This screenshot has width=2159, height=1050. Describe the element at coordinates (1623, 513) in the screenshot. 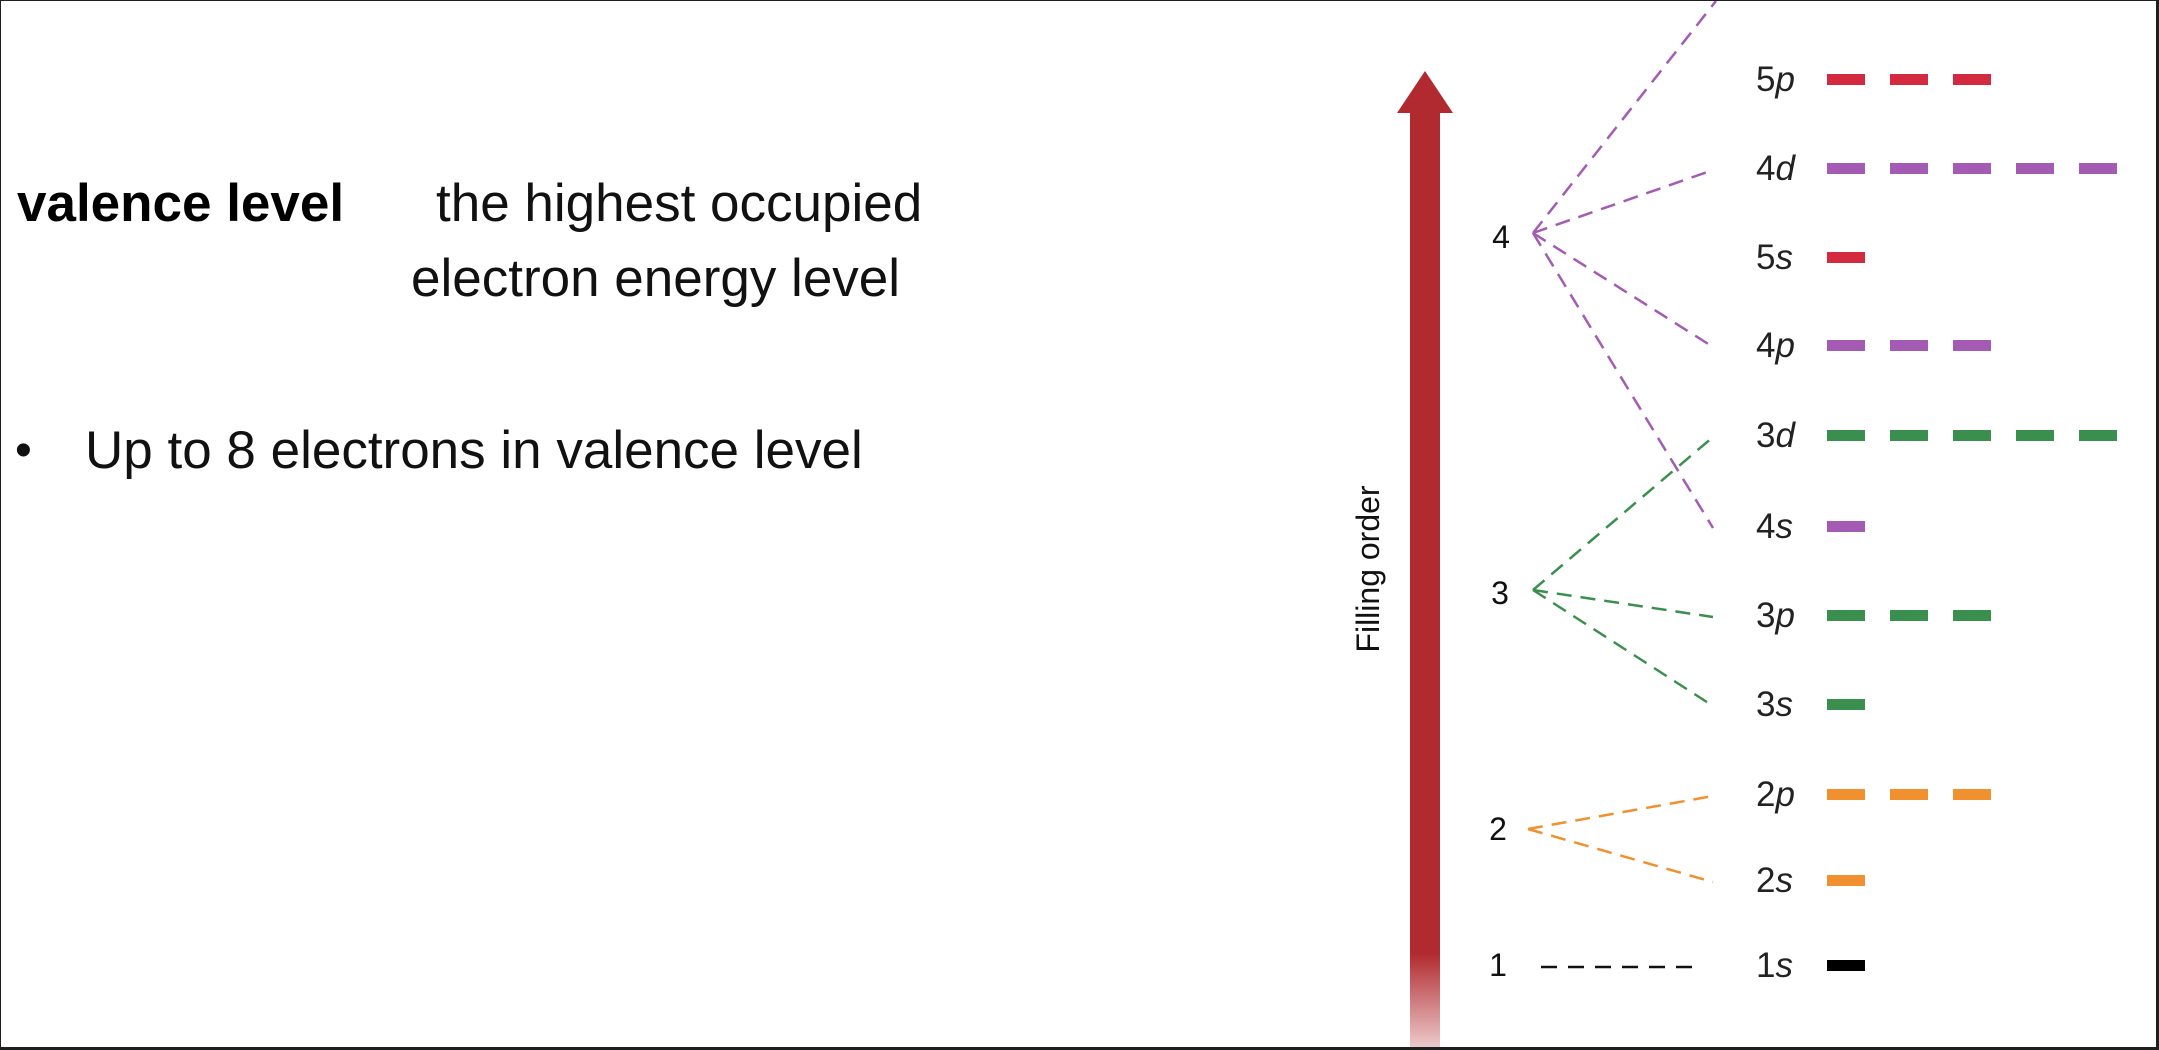

I see `connector-3d` at that location.